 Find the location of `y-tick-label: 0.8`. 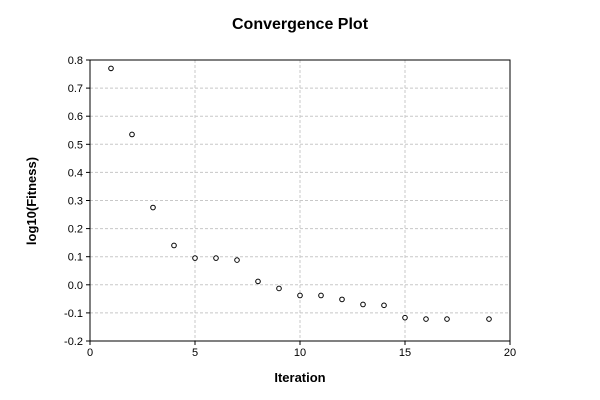

y-tick-label: 0.8 is located at coordinates (75, 61).